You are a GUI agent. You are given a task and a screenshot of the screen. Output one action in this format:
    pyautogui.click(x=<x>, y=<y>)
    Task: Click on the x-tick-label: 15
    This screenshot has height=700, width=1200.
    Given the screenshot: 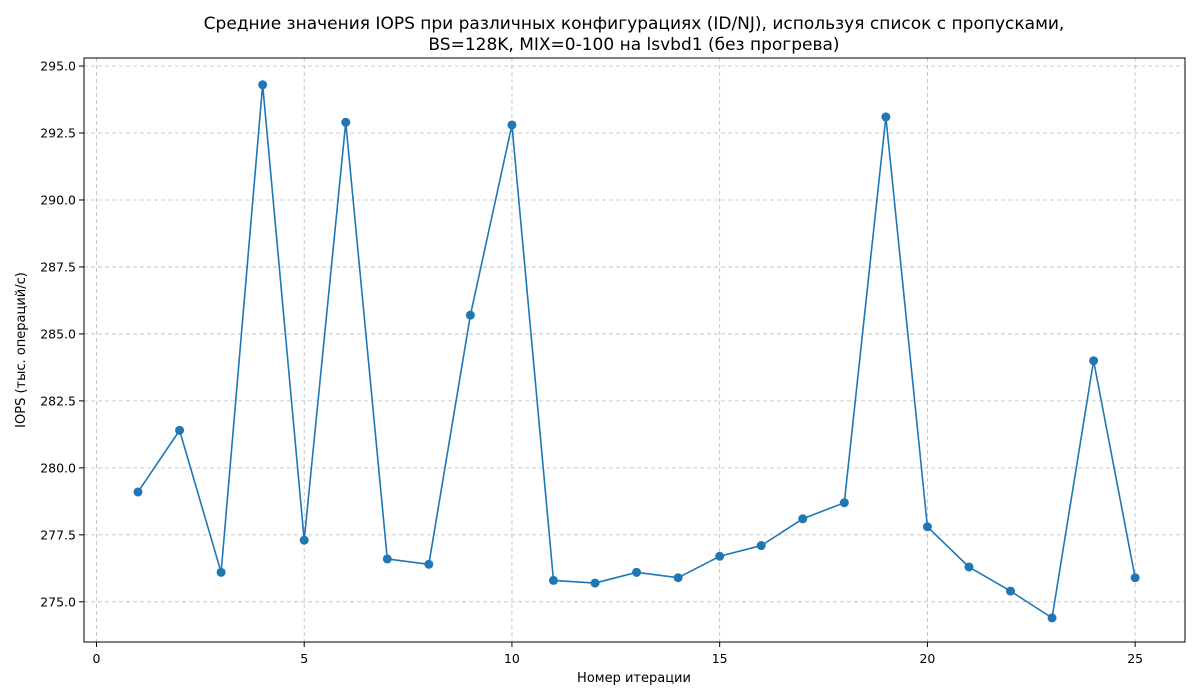 What is the action you would take?
    pyautogui.click(x=720, y=658)
    